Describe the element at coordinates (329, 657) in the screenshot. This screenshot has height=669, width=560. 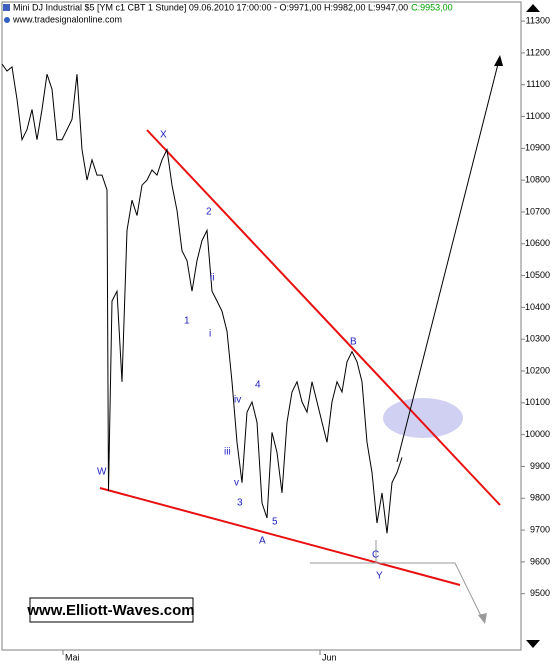
I see `x-tick-label: Jun` at that location.